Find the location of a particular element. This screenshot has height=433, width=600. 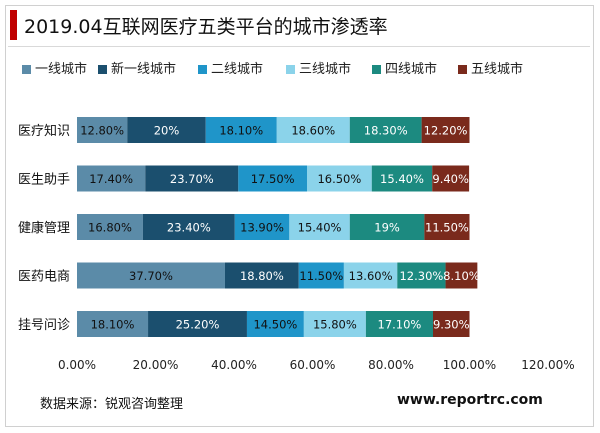

data-label-4-5: 9.30% is located at coordinates (451, 325).